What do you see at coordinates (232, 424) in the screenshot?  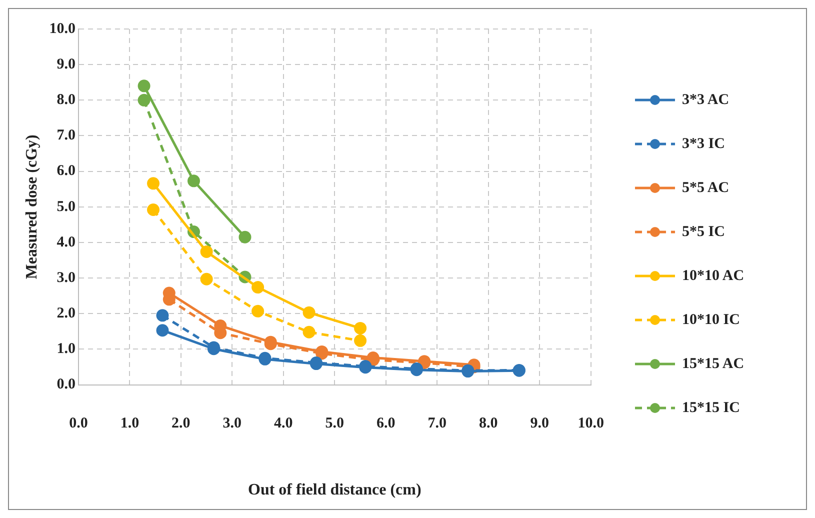 I see `x-tick-label: 3.0` at bounding box center [232, 424].